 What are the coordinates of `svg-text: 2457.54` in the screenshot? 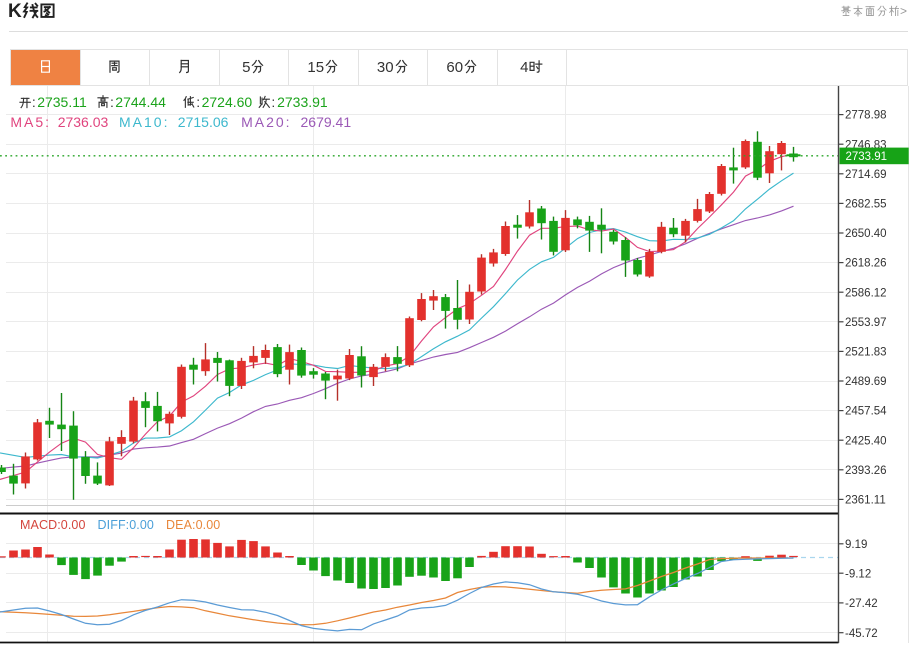 It's located at (866, 412).